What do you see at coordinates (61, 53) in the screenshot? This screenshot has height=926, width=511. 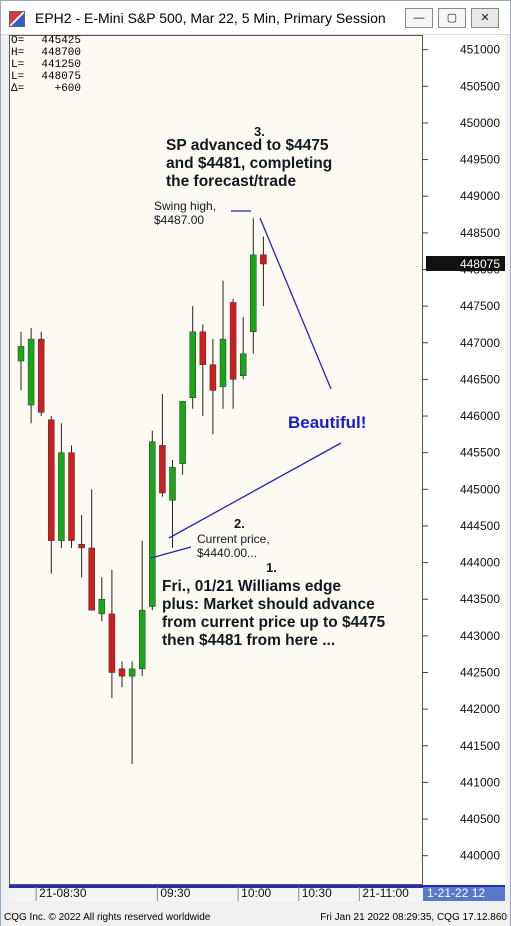 I see `ohlc-value: 448700` at bounding box center [61, 53].